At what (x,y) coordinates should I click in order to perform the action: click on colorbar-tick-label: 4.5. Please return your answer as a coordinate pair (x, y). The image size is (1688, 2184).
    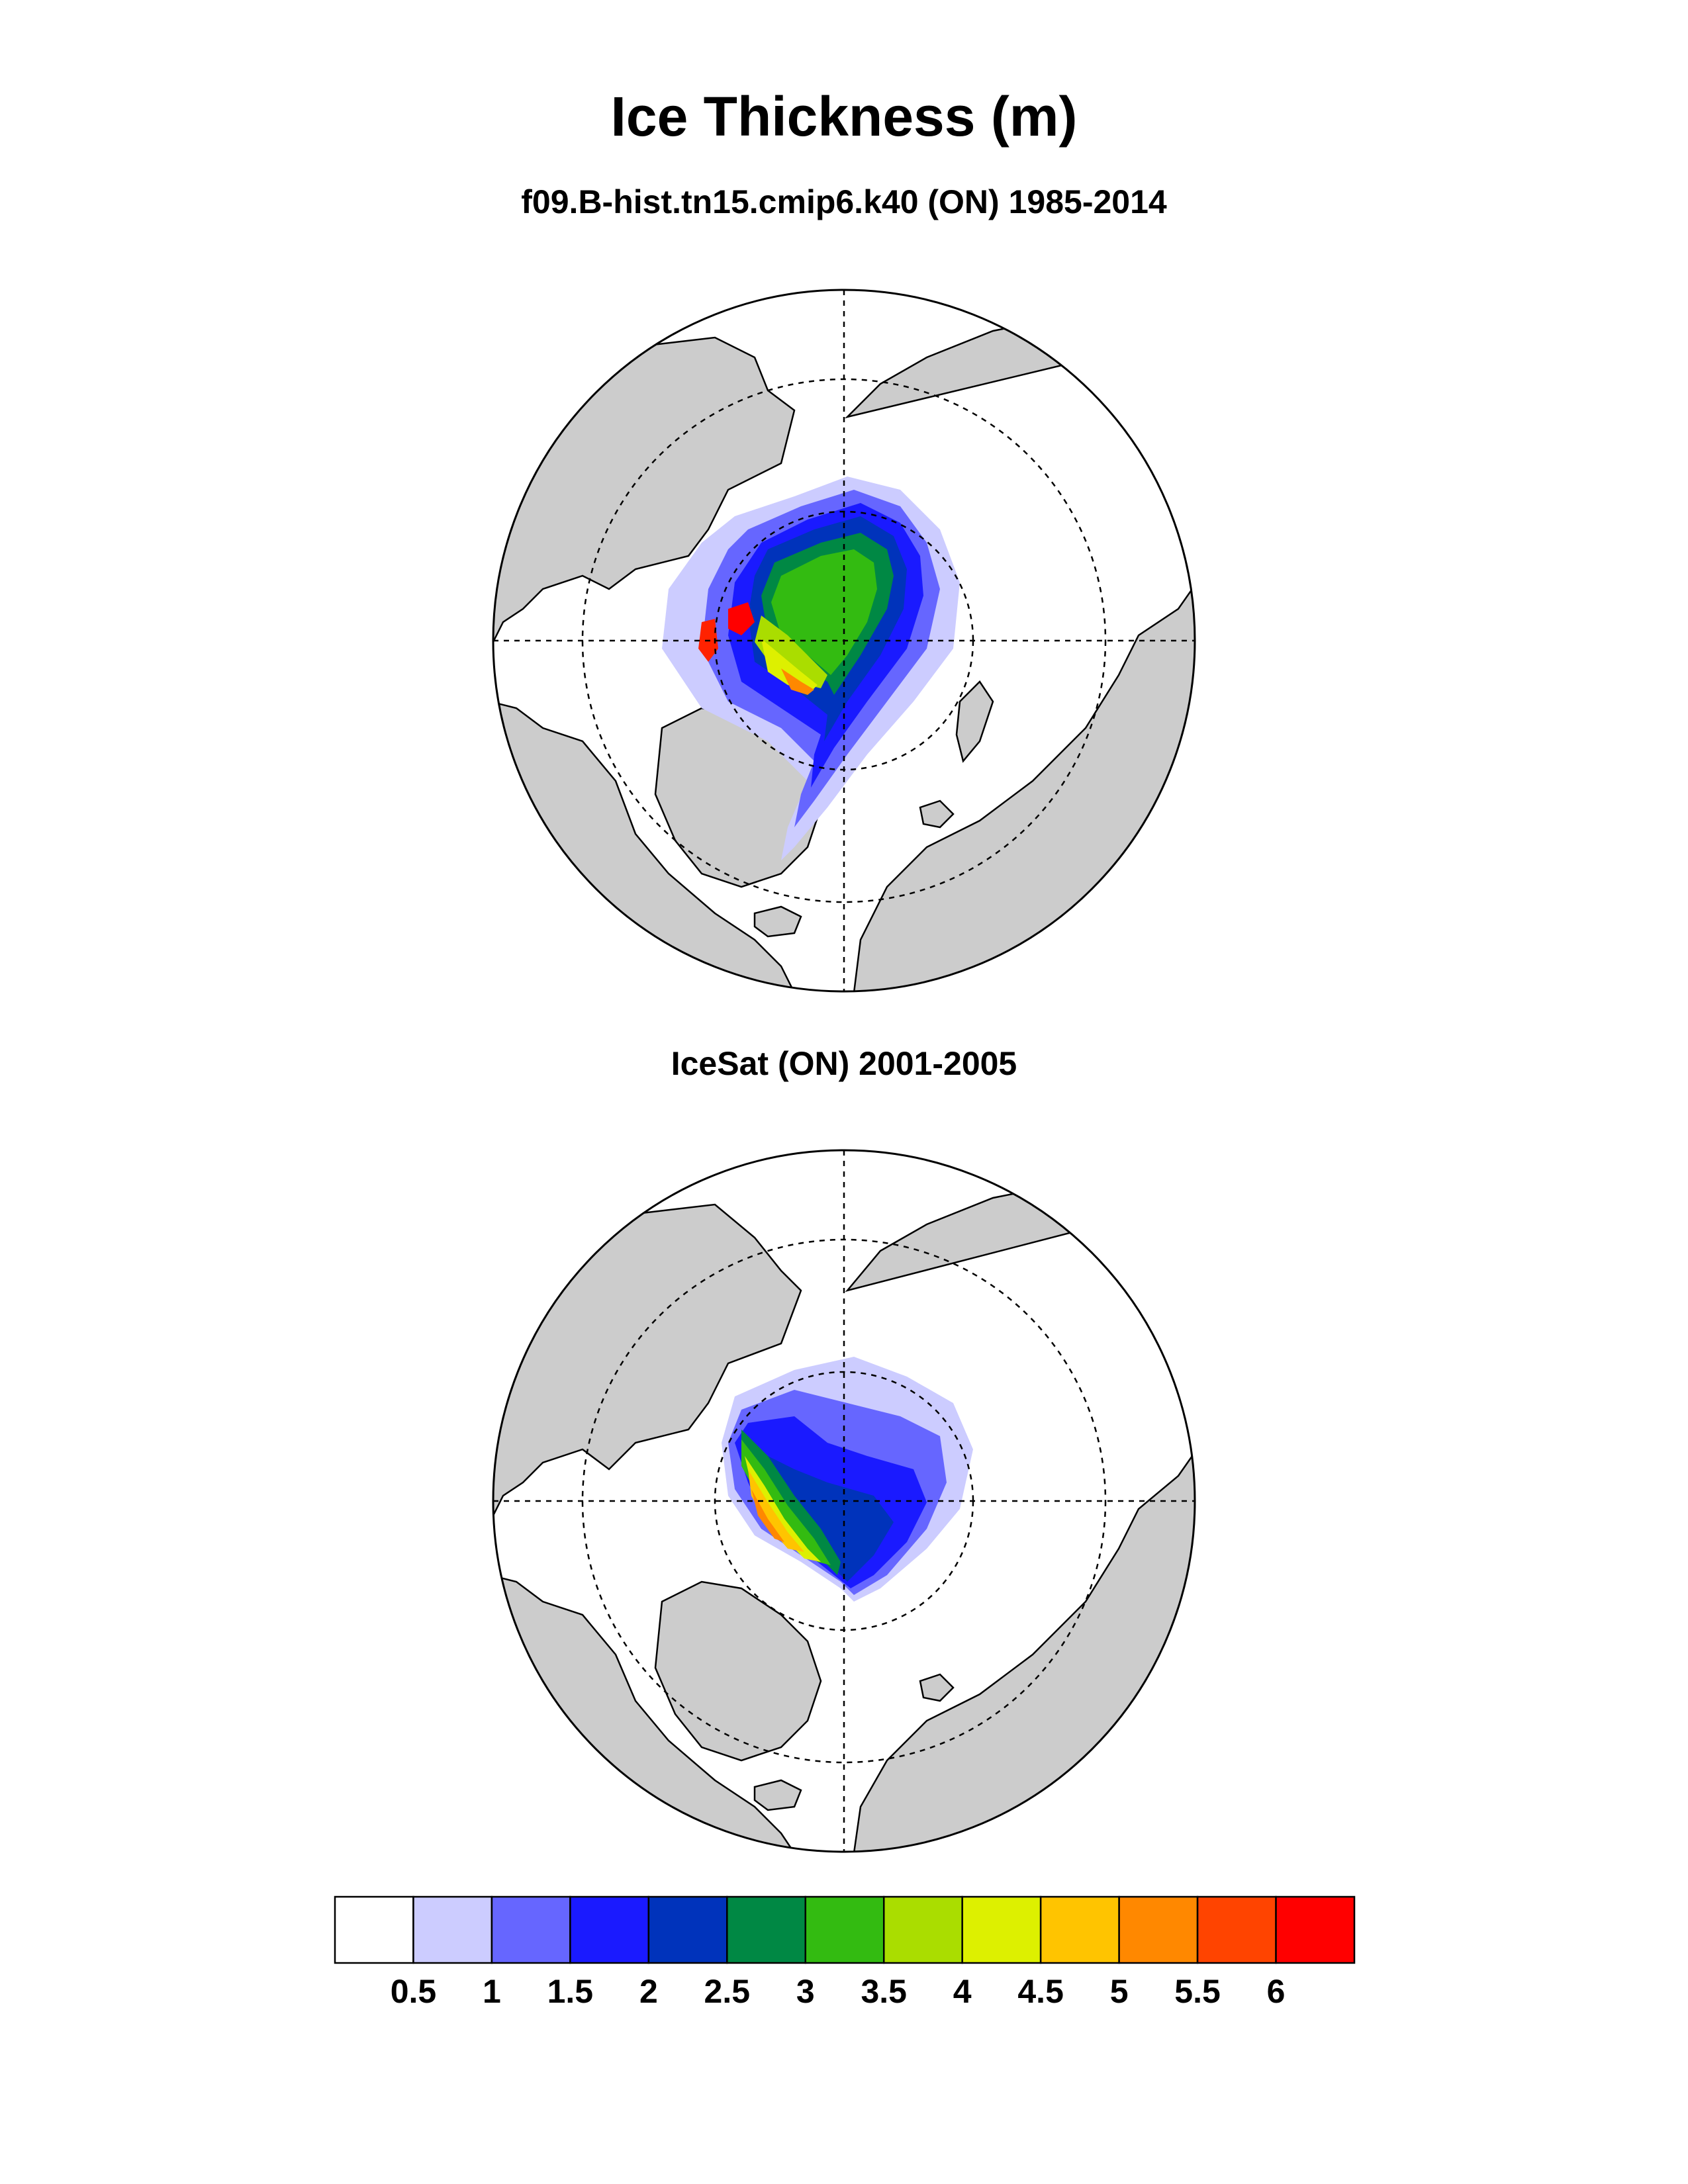
    Looking at the image, I should click on (1040, 1991).